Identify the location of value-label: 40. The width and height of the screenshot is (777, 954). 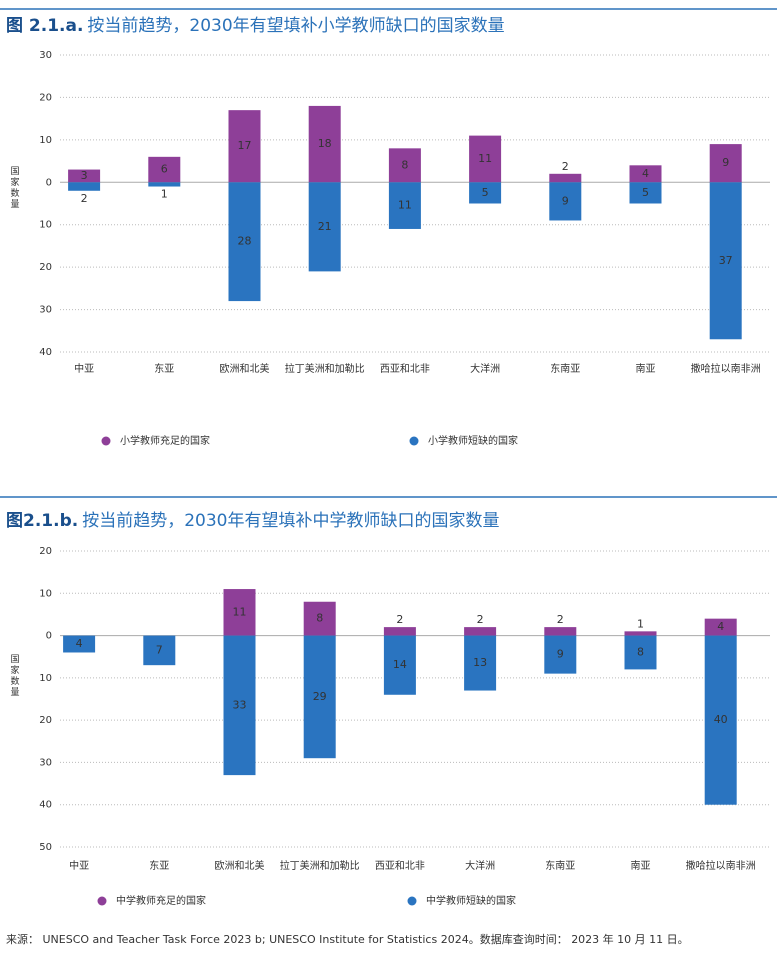
(721, 719).